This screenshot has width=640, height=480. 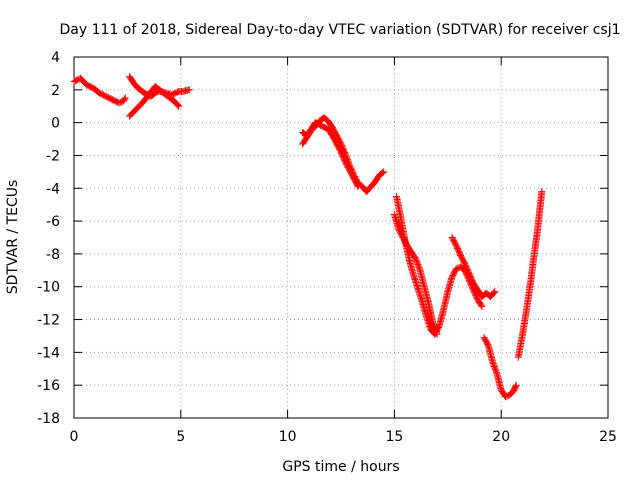 What do you see at coordinates (55, 91) in the screenshot?
I see `y-tick-label: 2` at bounding box center [55, 91].